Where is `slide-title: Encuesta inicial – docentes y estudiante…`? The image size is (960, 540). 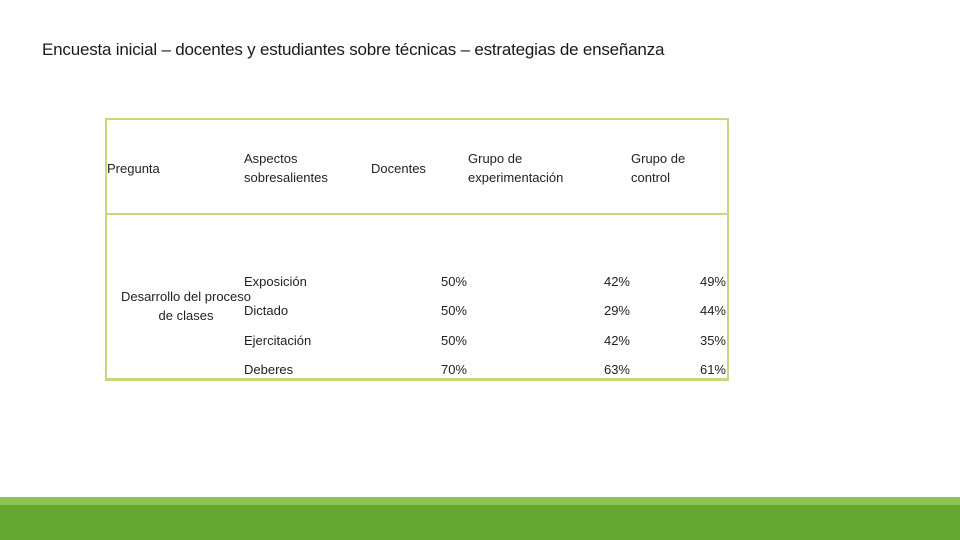 slide-title: Encuesta inicial – docentes y estudiante… is located at coordinates (353, 49).